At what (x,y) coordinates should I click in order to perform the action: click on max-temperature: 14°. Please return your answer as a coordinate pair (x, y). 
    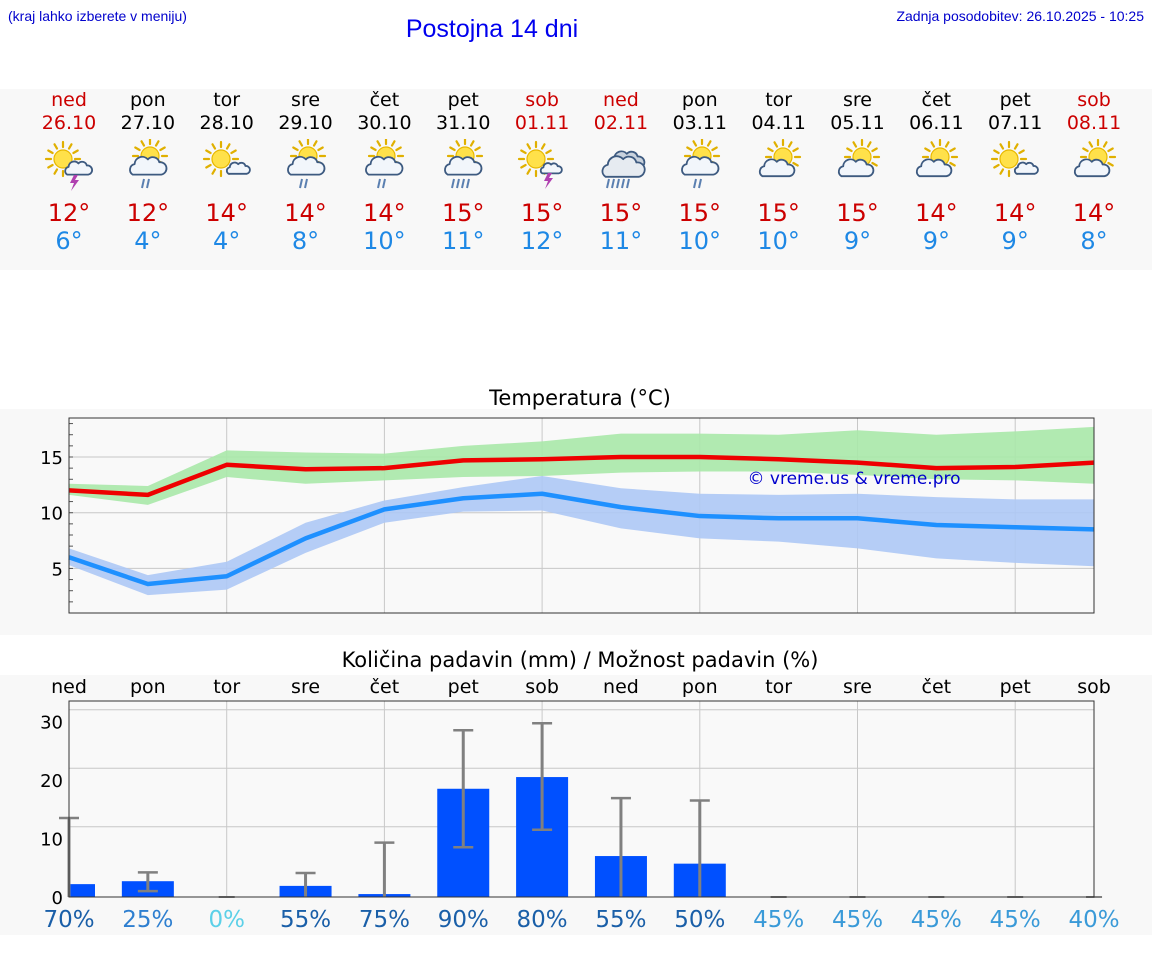
    Looking at the image, I should click on (1094, 213).